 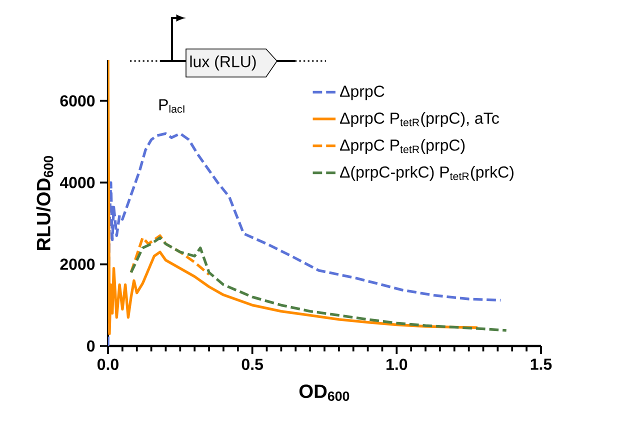 I want to click on x-tick-label: 1.5, so click(x=541, y=364).